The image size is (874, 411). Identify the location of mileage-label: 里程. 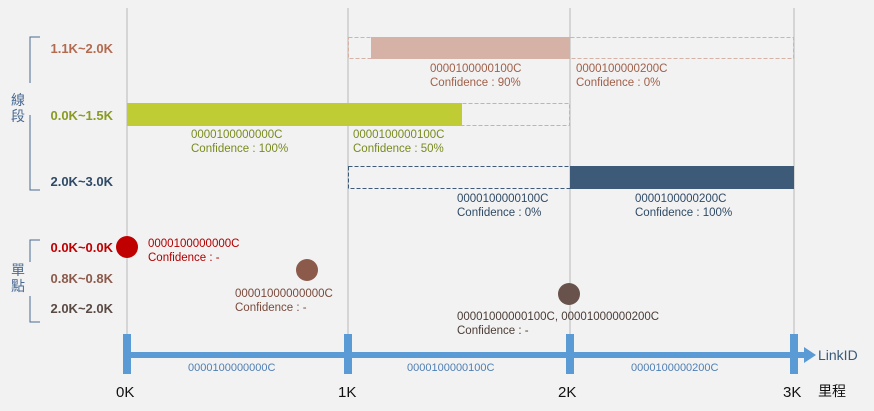
(832, 391).